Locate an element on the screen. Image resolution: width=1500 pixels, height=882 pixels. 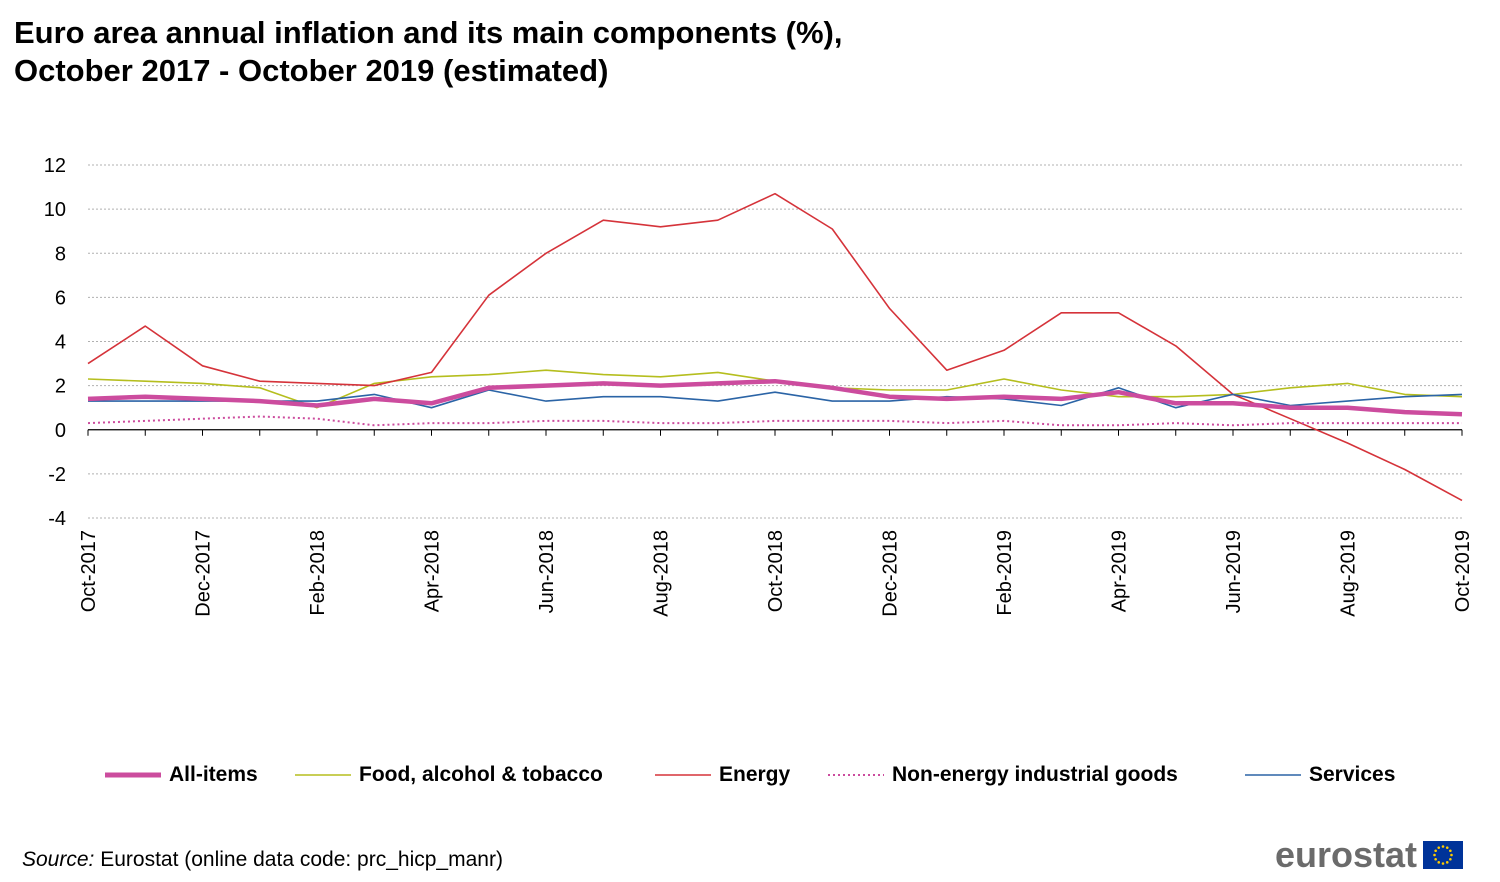
y-tick-label: 0 is located at coordinates (60, 431).